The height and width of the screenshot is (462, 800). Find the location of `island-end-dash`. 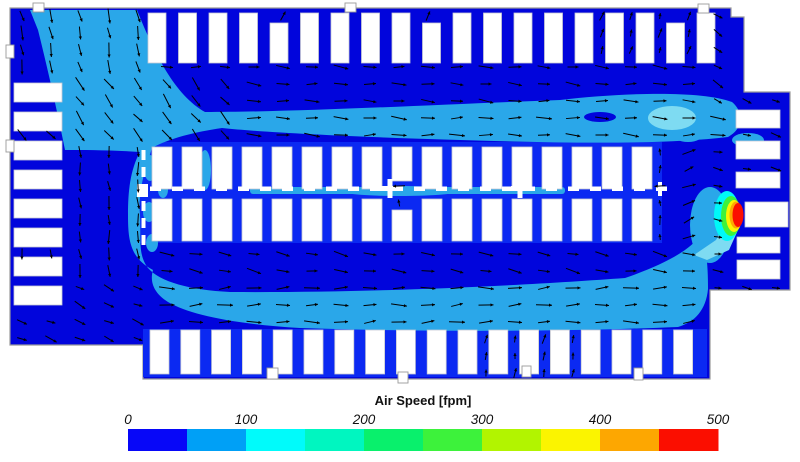

island-end-dash is located at coordinates (143, 155).